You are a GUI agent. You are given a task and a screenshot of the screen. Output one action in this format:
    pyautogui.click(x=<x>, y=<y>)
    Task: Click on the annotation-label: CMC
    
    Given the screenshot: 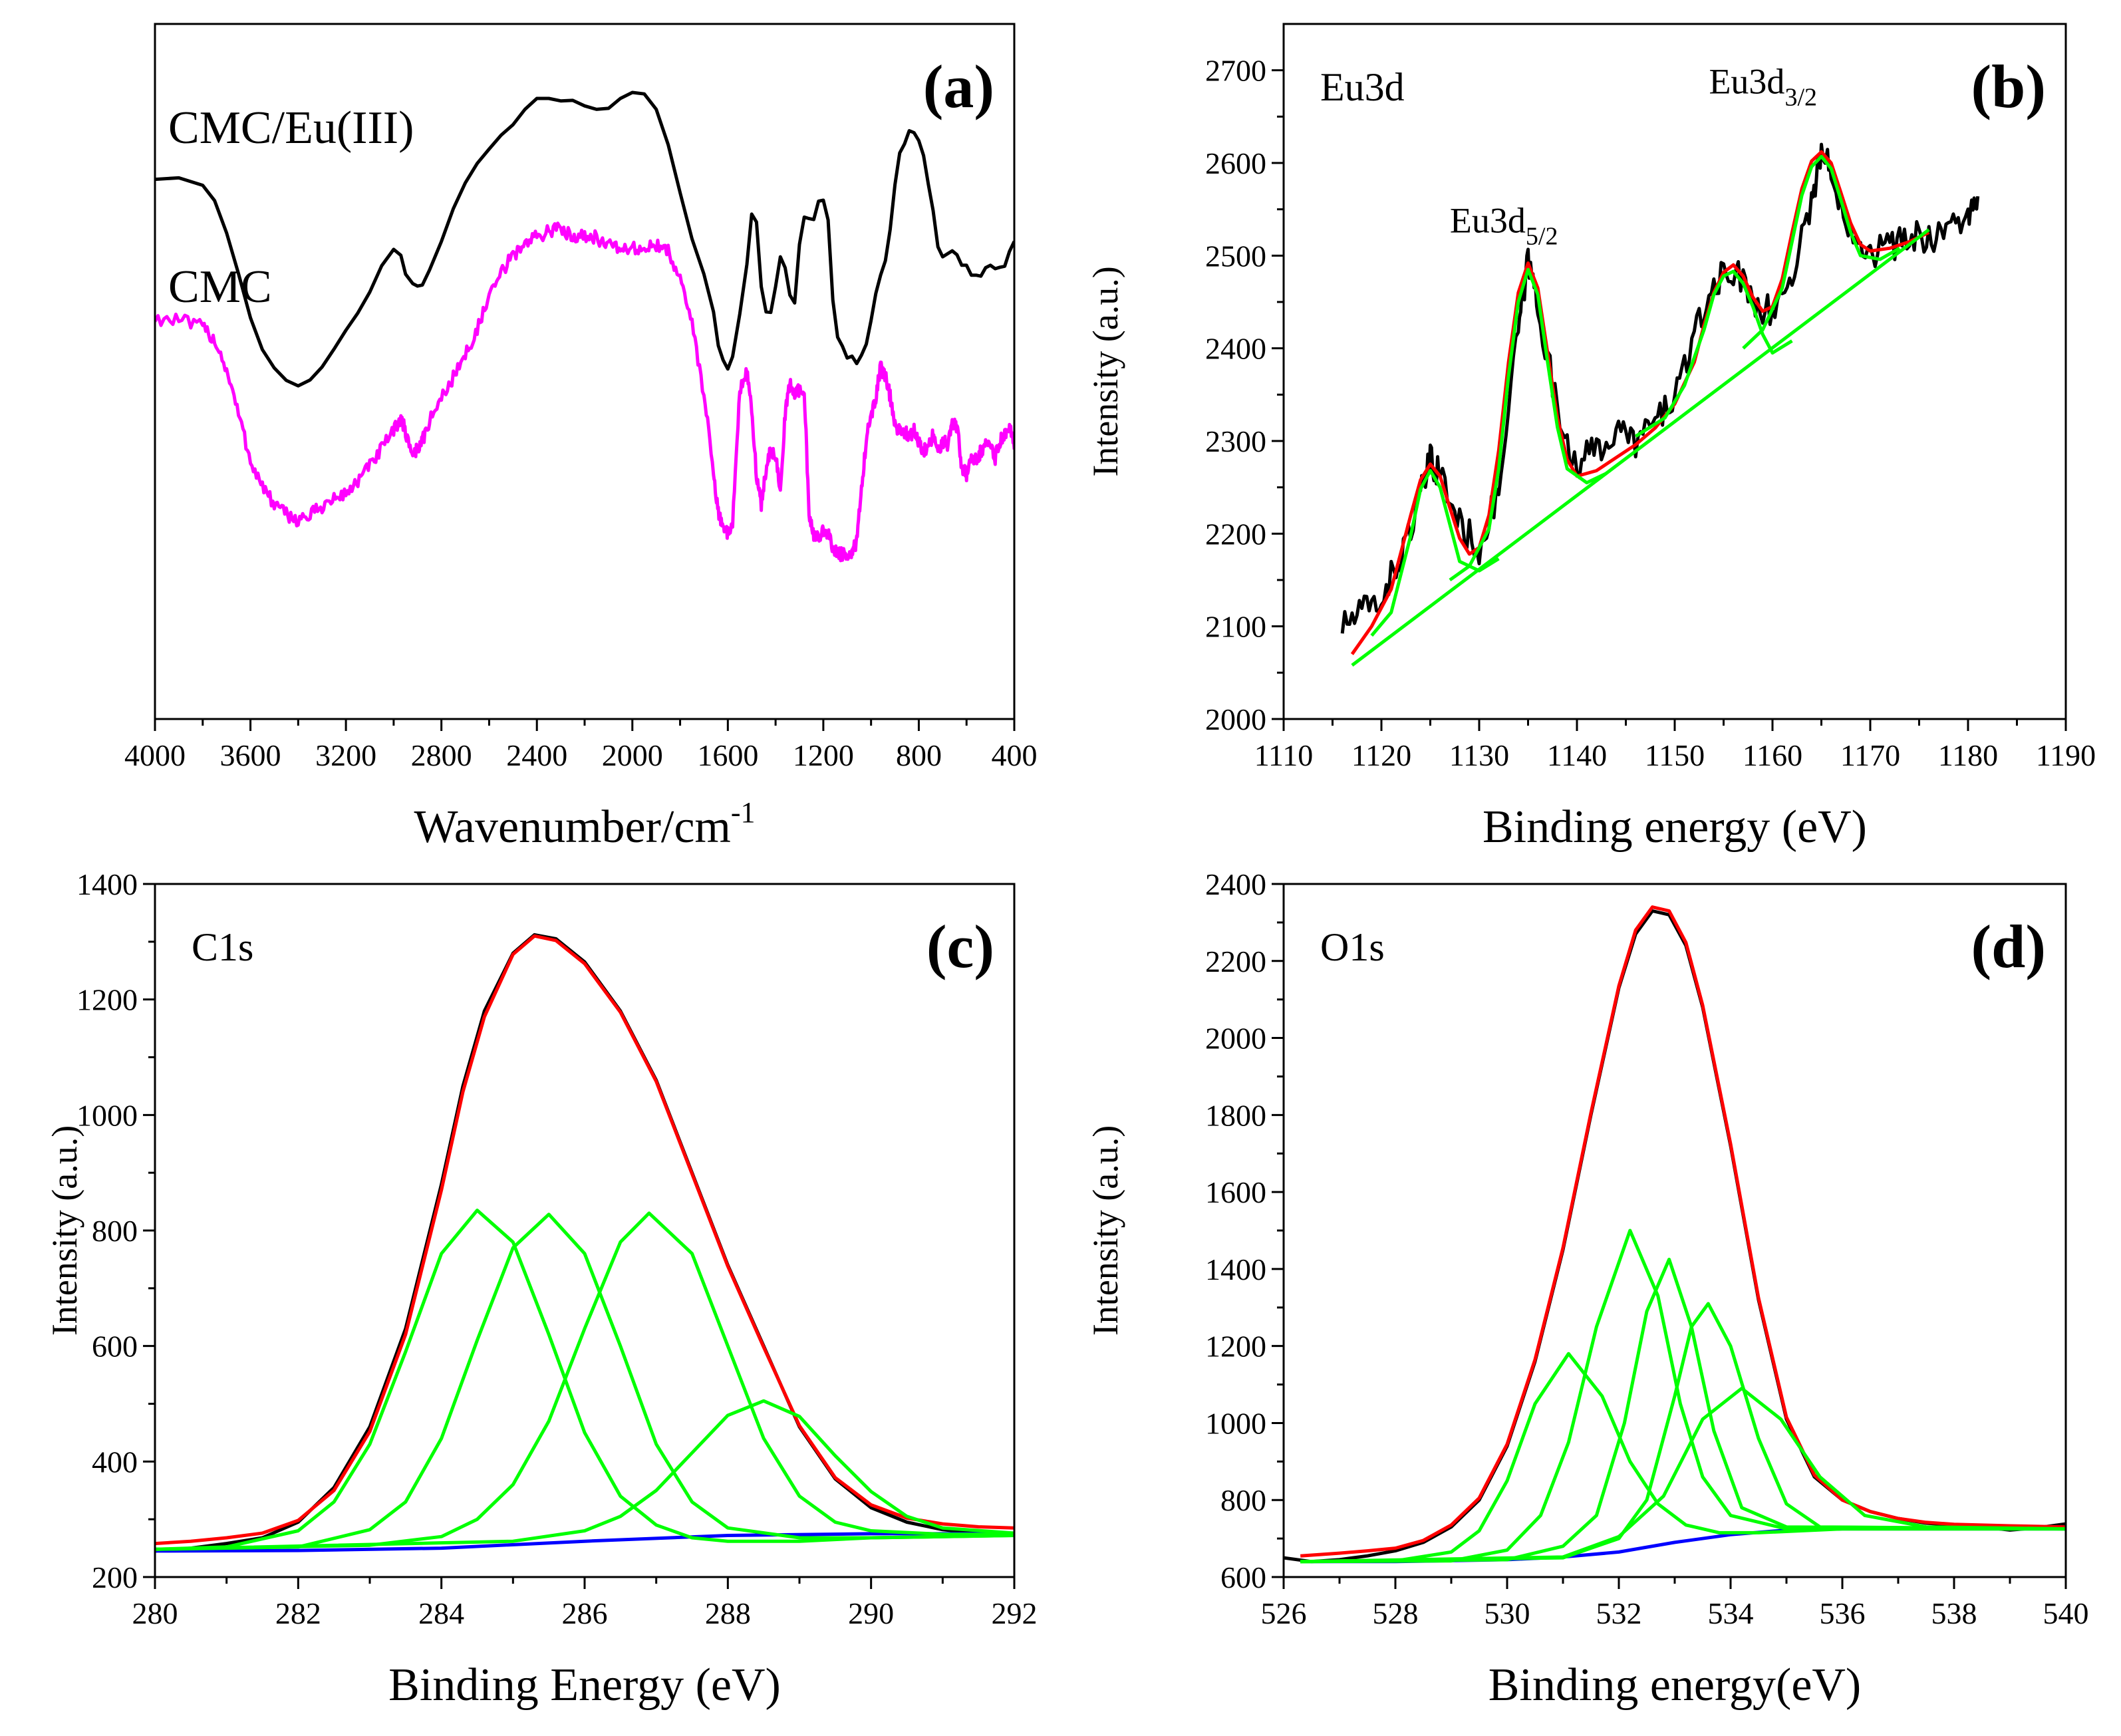 What is the action you would take?
    pyautogui.click(x=220, y=287)
    